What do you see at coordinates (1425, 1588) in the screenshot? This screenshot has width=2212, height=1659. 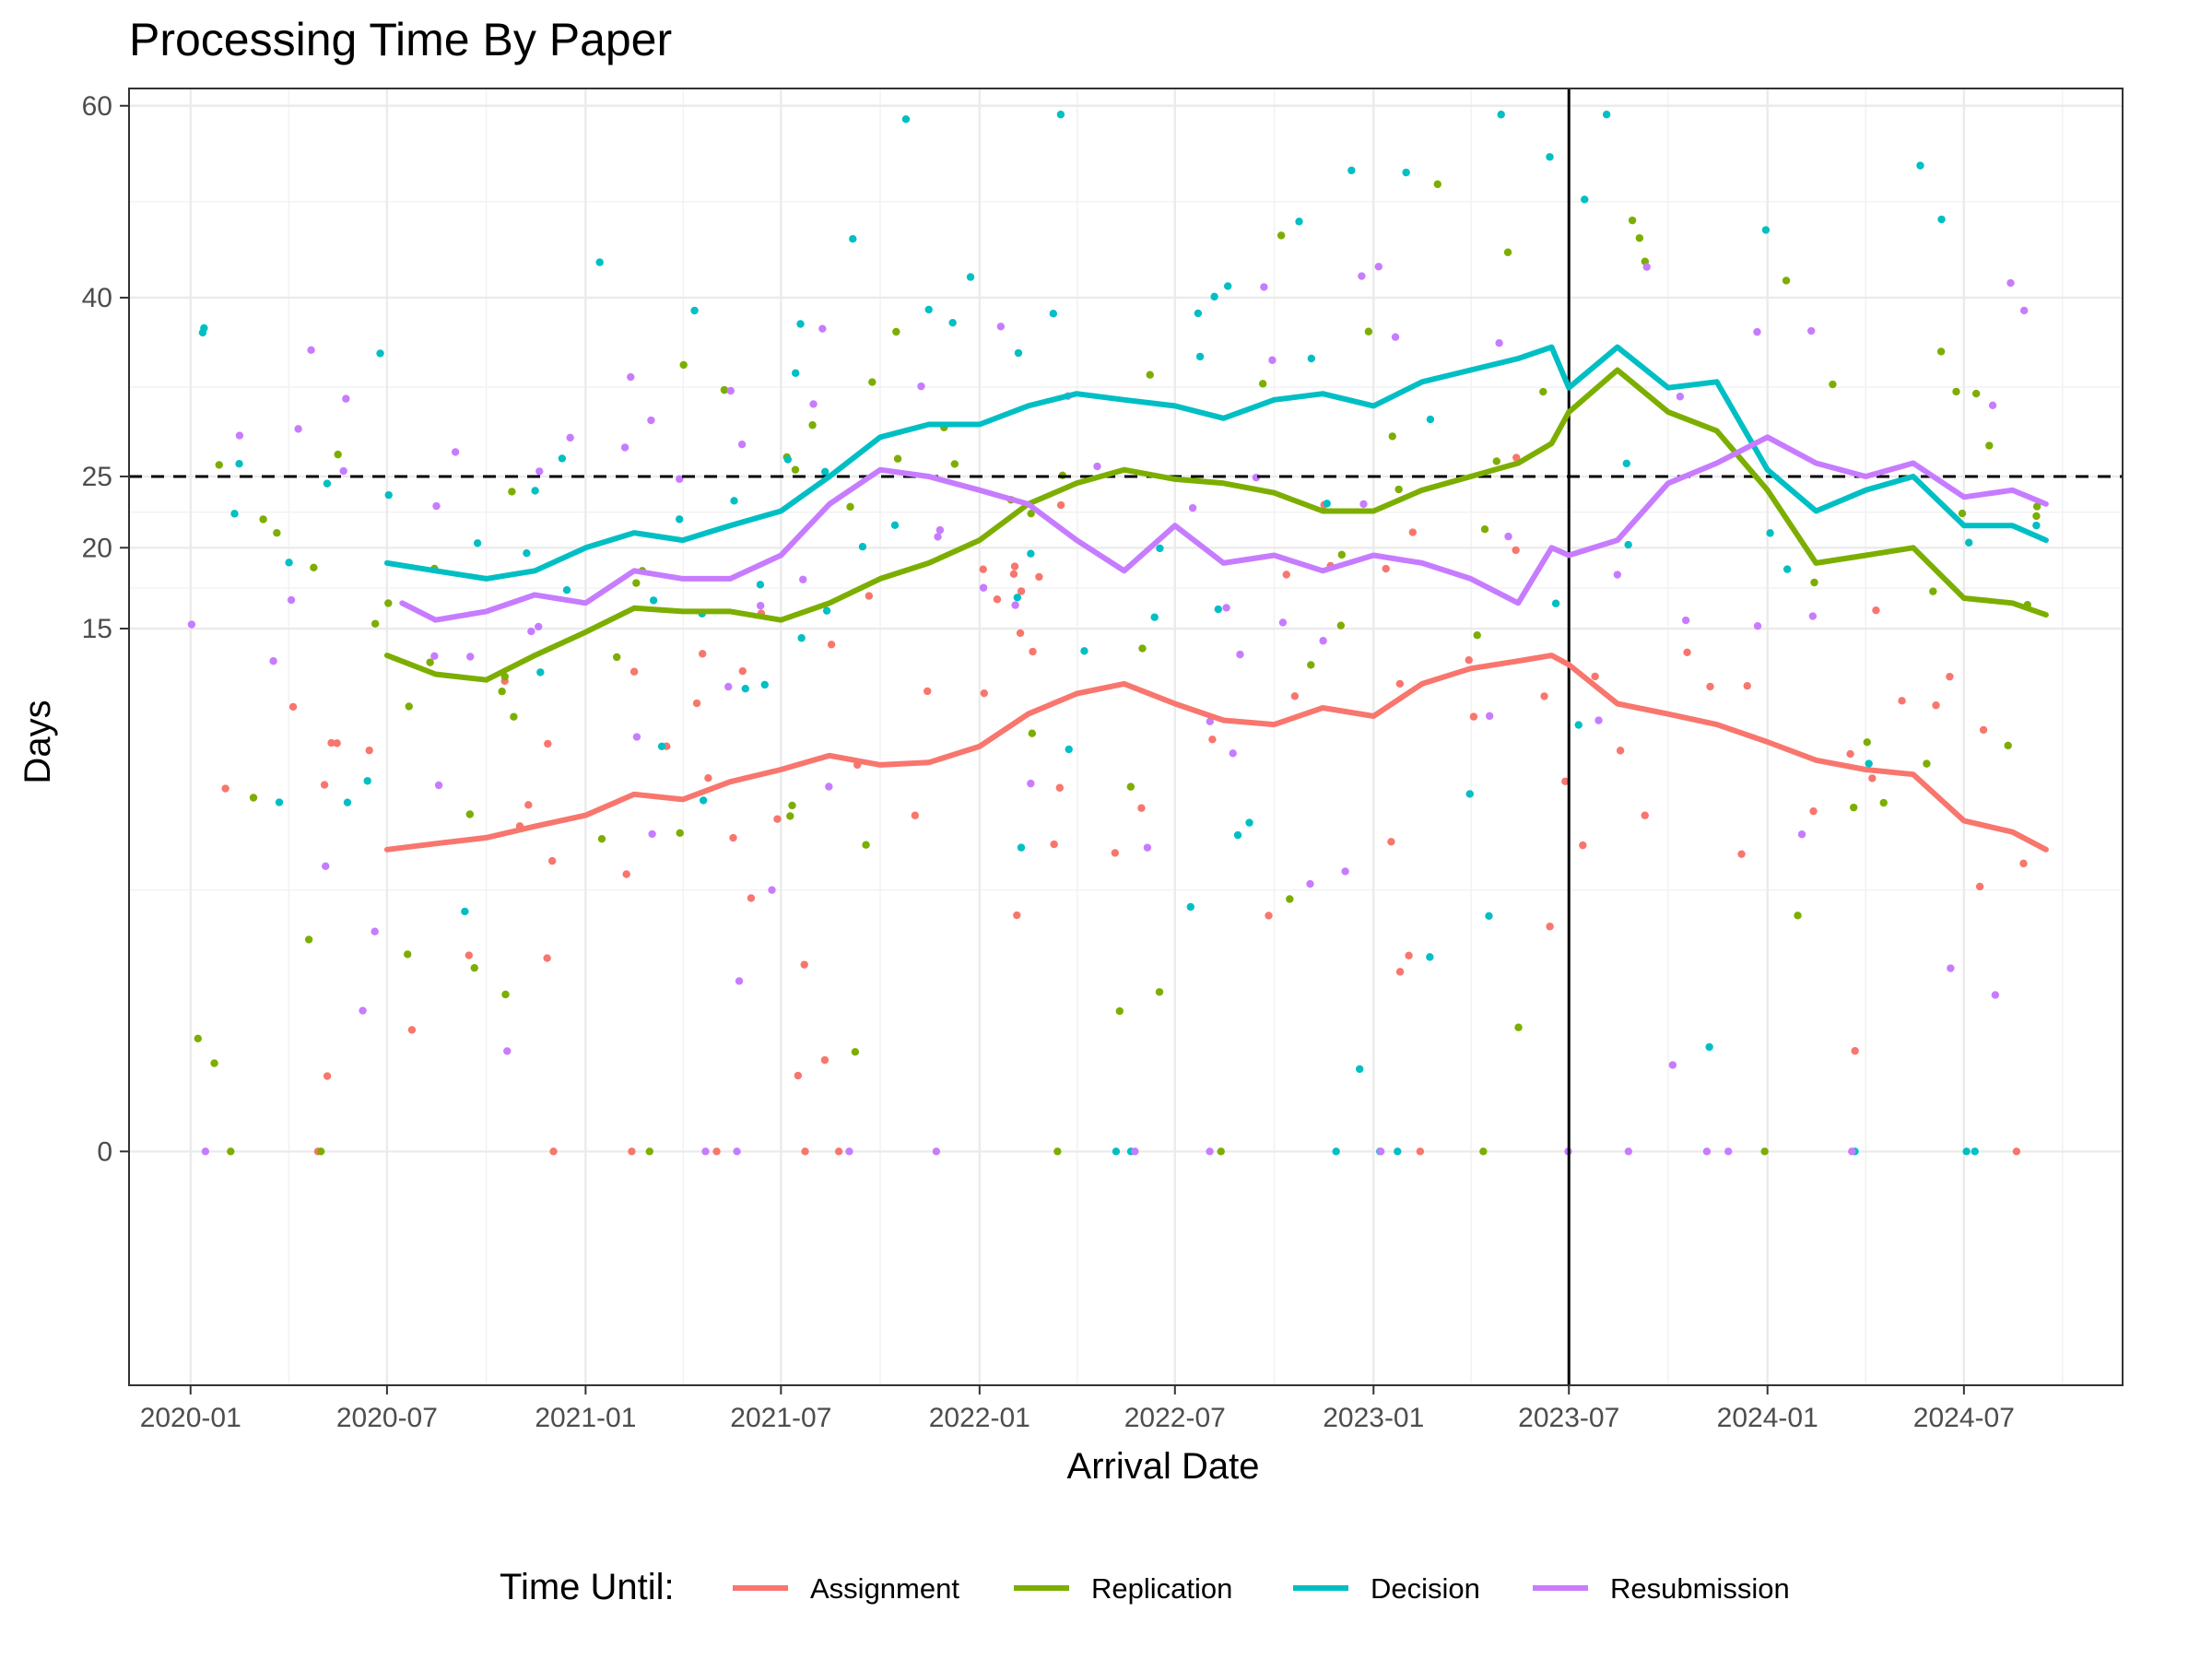 I see `legend-label-decision: Decision` at bounding box center [1425, 1588].